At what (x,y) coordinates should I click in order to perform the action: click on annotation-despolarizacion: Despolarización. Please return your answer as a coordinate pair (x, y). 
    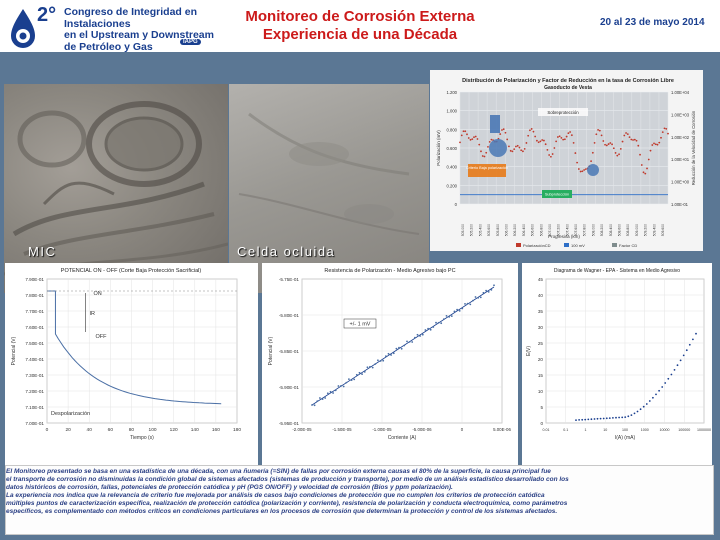
    Looking at the image, I should click on (70, 414).